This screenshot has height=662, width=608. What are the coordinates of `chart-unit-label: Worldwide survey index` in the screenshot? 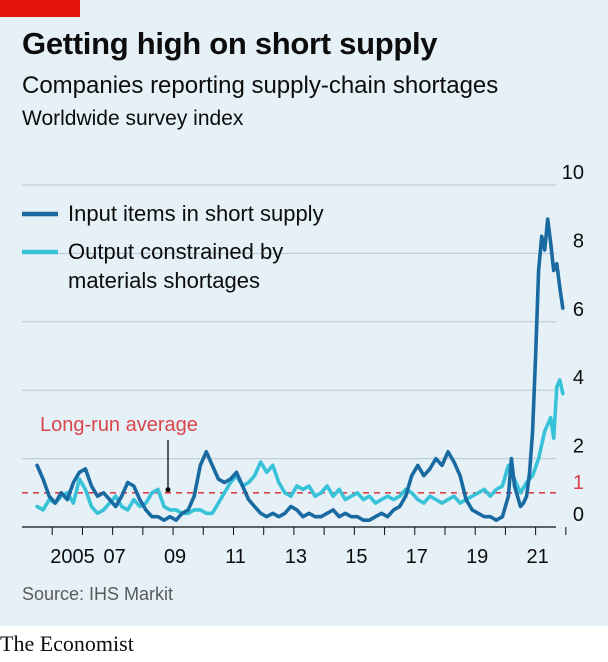 It's located at (133, 118).